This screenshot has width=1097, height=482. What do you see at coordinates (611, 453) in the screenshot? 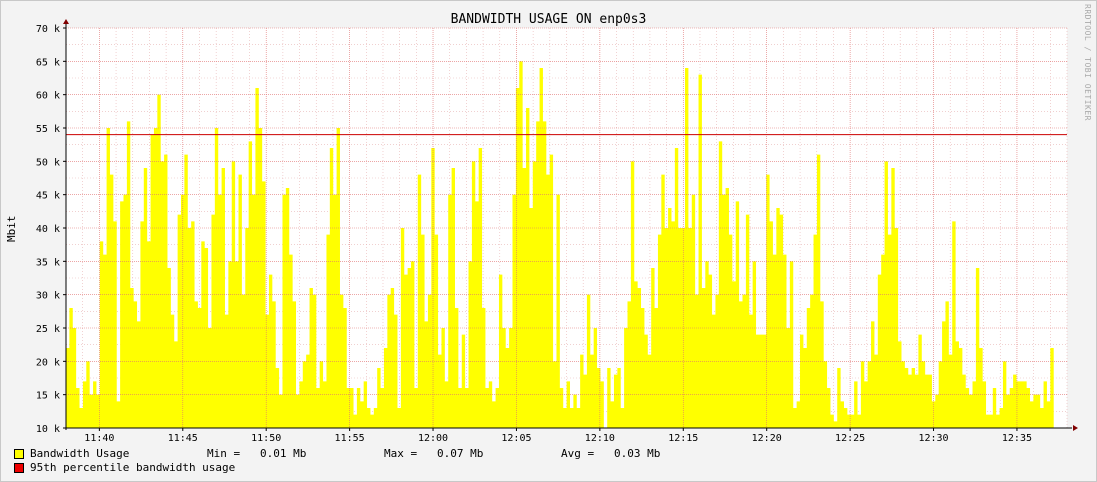
I see `avg-stat: Avg = 0.03 Mb` at bounding box center [611, 453].